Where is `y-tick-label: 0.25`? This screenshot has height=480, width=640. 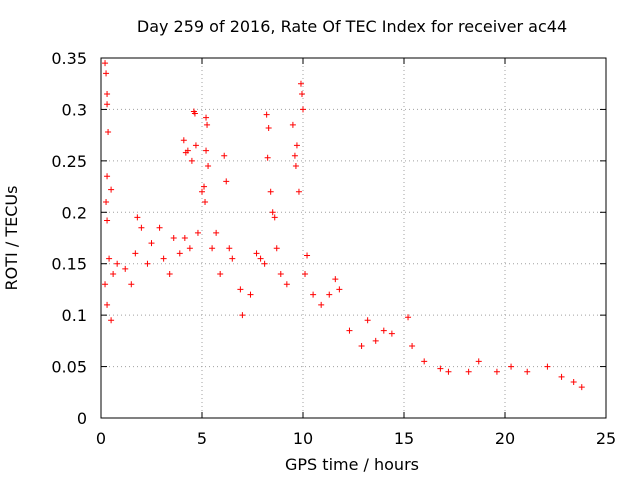 y-tick-label: 0.25 is located at coordinates (69, 161).